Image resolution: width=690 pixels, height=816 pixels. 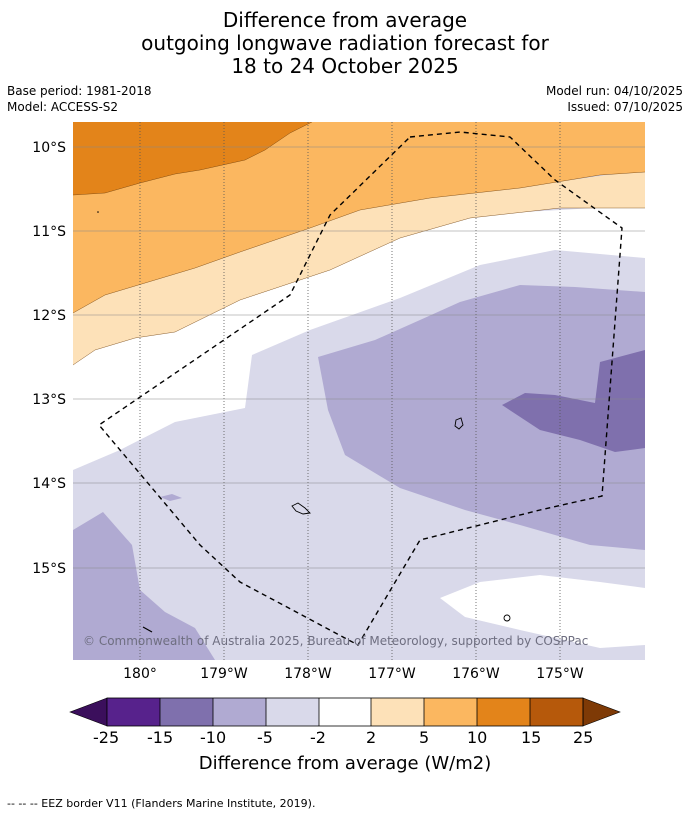 What do you see at coordinates (49, 358) in the screenshot?
I see `latitude-axis: 10°S 11°S 12°S 13°S 14°S 15°S` at bounding box center [49, 358].